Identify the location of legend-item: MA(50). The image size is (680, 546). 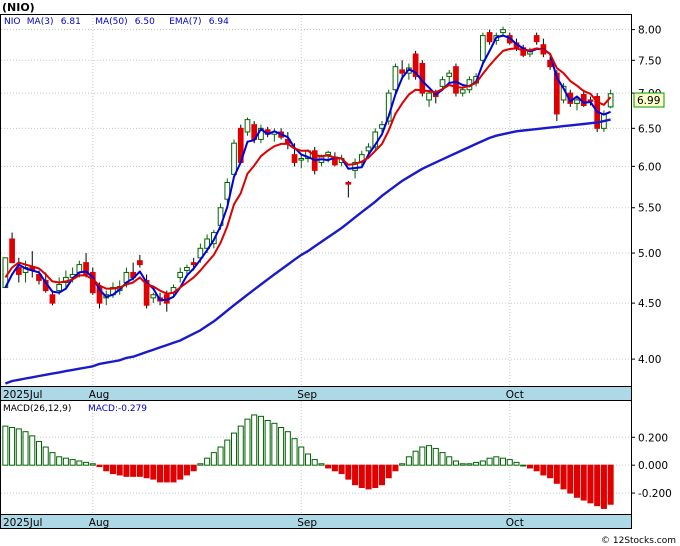
(111, 22).